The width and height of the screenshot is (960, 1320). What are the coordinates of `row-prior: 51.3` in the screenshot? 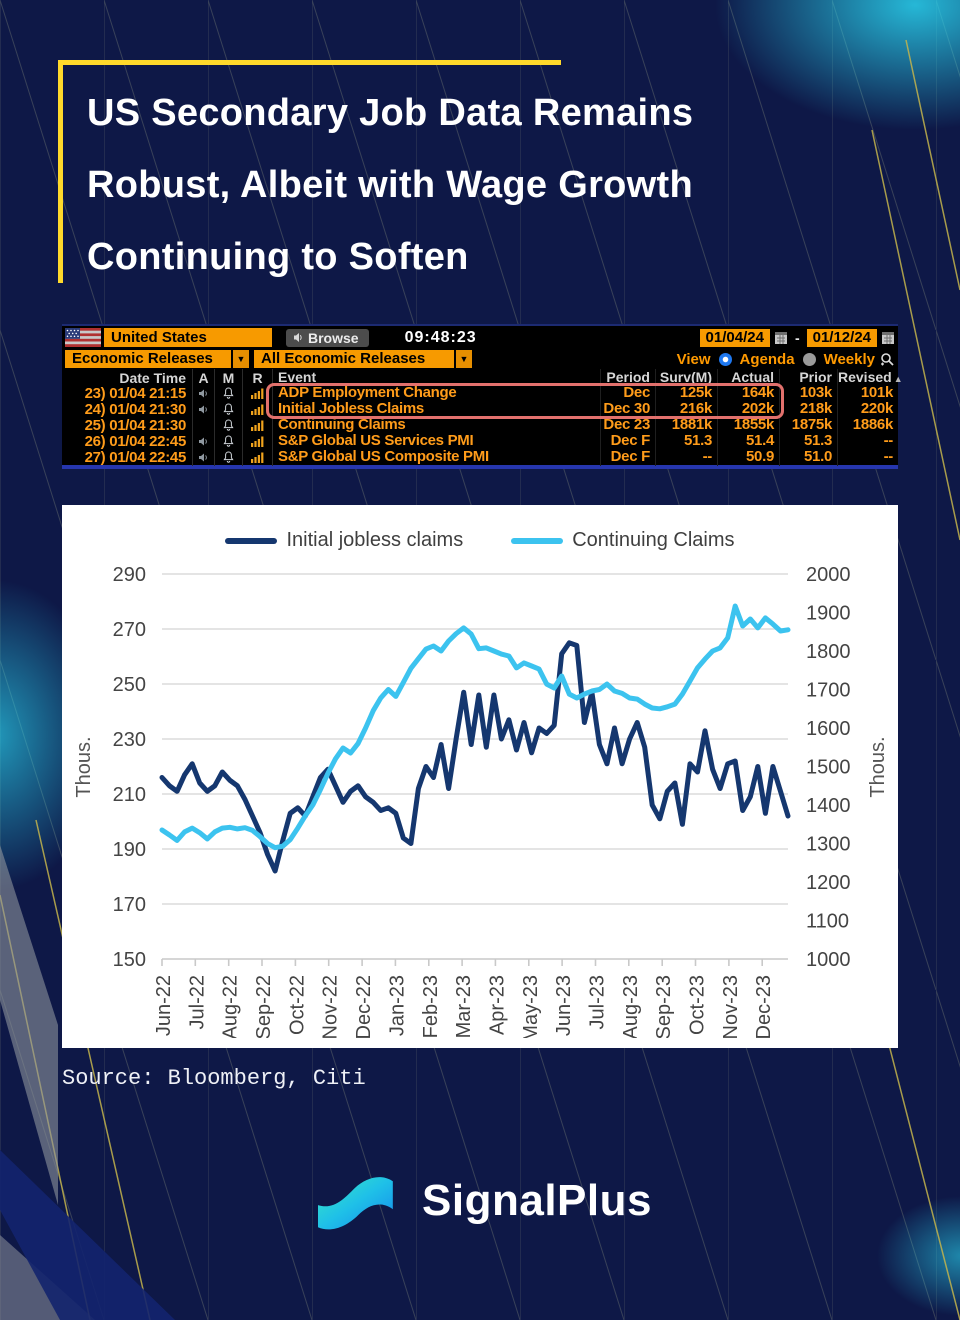 It's located at (808, 441).